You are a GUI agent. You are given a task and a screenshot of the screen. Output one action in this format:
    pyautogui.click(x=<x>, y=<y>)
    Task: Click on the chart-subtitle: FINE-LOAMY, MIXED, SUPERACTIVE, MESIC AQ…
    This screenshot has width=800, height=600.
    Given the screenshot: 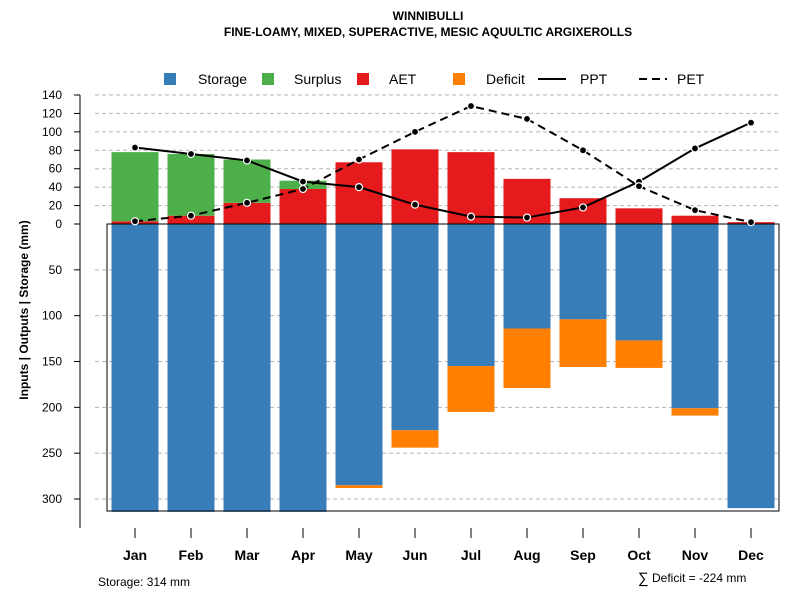 What is the action you would take?
    pyautogui.click(x=428, y=32)
    